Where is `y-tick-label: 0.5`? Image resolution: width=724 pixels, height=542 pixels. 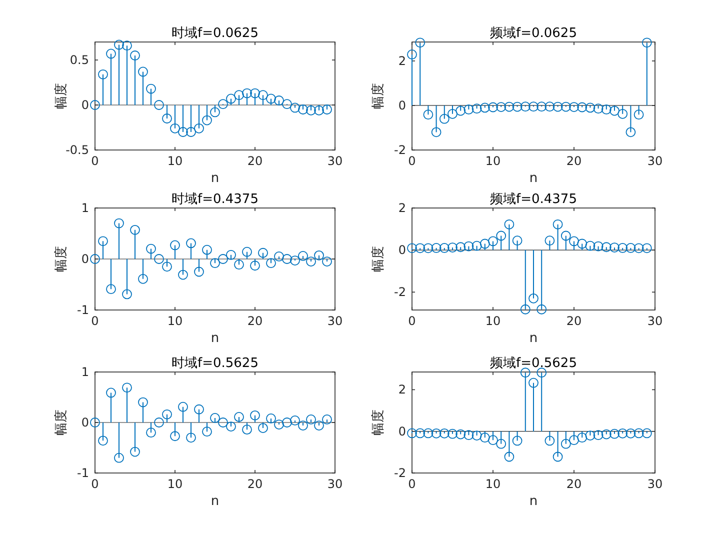
y-tick-label: 0.5 is located at coordinates (79, 60).